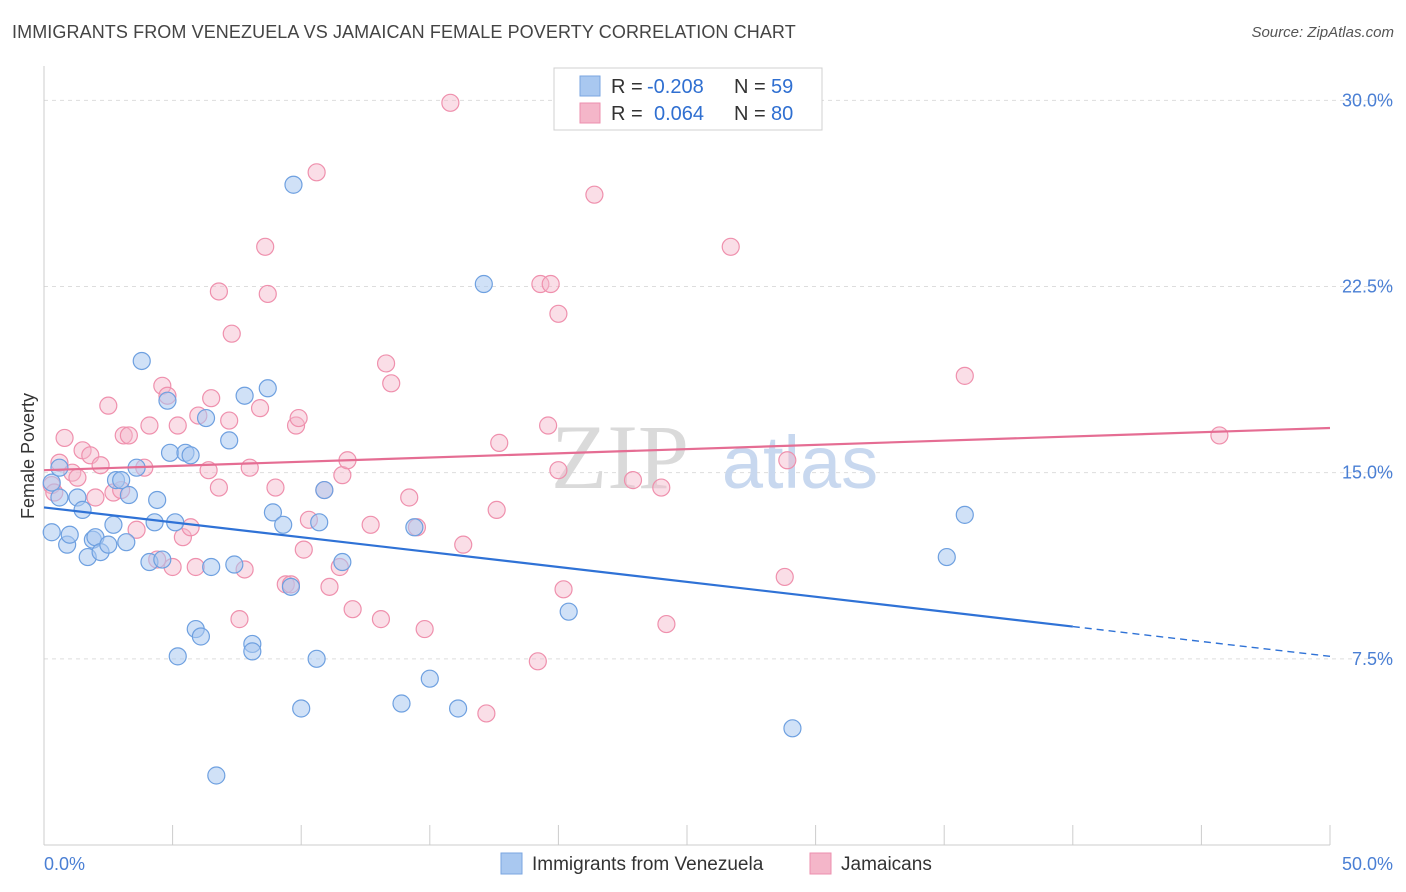  What do you see at coordinates (511, 863) in the screenshot?
I see `legend-swatch-venezuela` at bounding box center [511, 863].